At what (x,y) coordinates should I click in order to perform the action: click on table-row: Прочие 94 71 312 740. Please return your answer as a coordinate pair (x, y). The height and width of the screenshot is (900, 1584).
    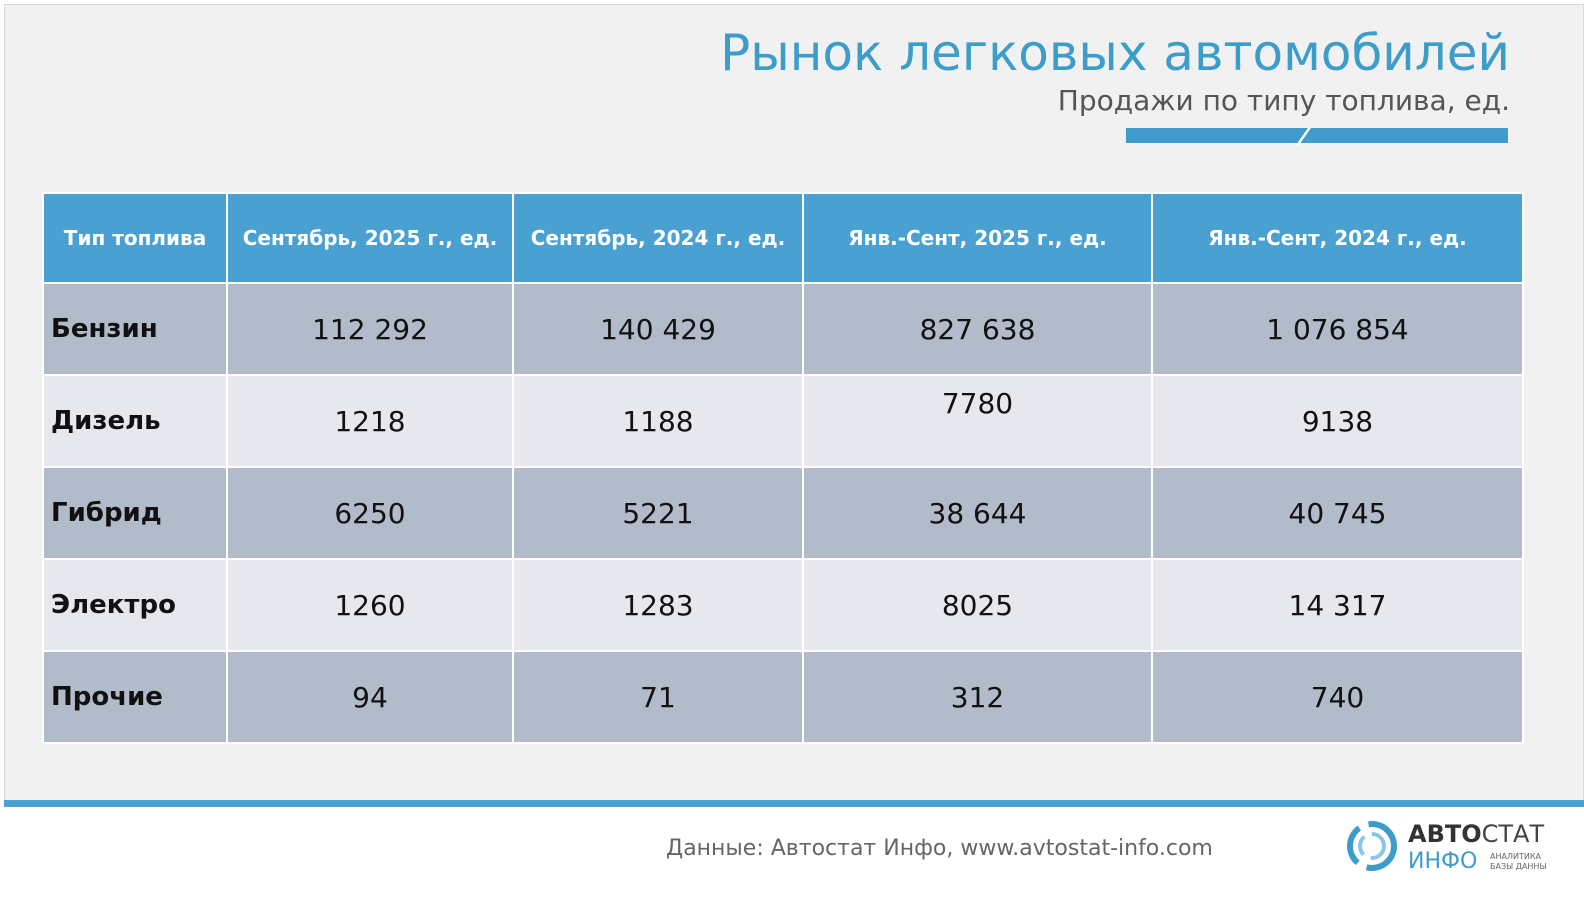
    Looking at the image, I should click on (783, 697).